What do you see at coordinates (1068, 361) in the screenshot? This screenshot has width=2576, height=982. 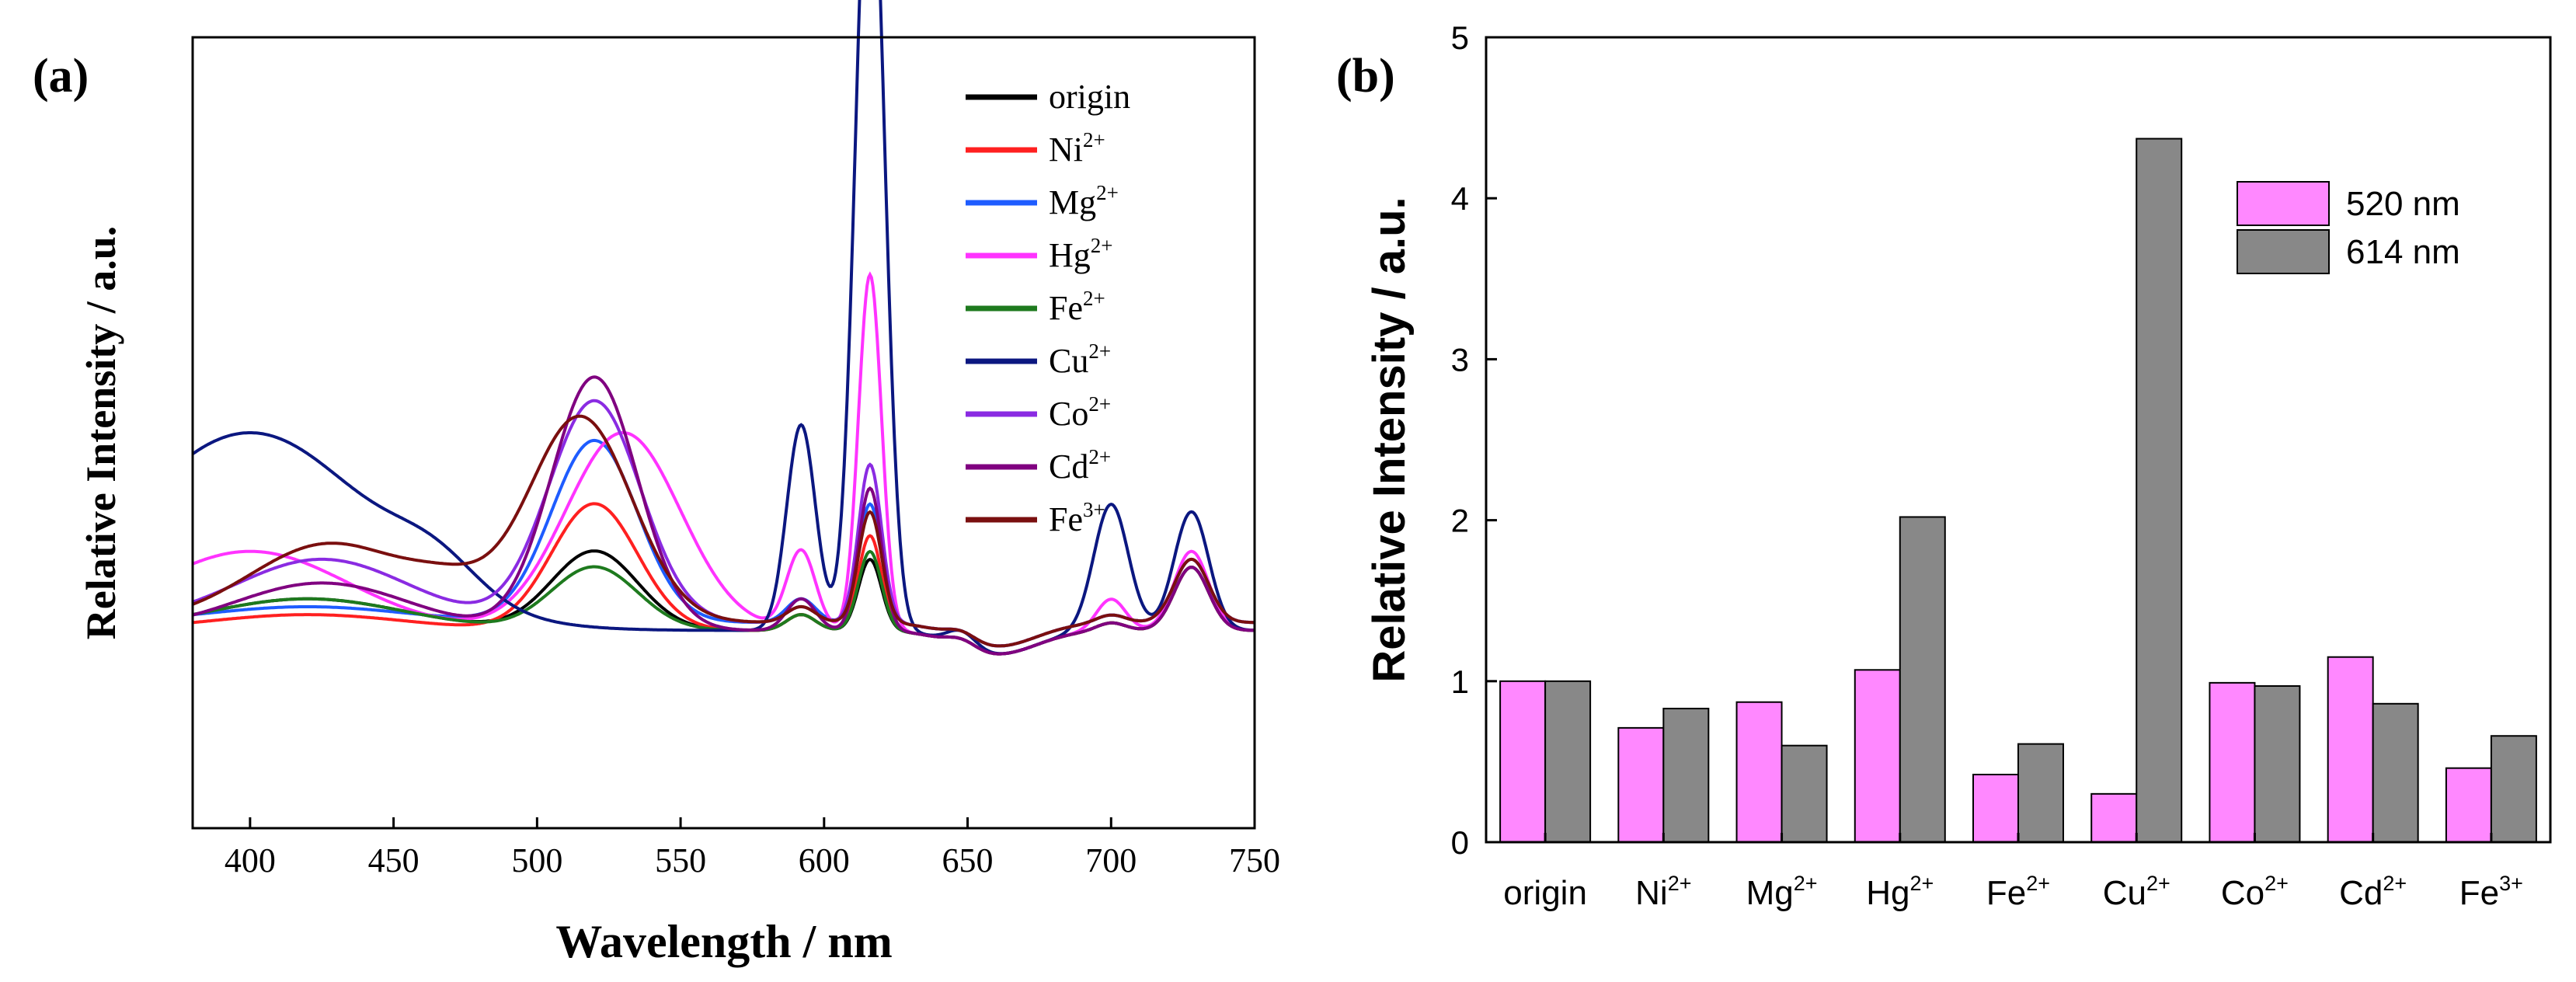 I see `legend-a-entry-text: Cu` at bounding box center [1068, 361].